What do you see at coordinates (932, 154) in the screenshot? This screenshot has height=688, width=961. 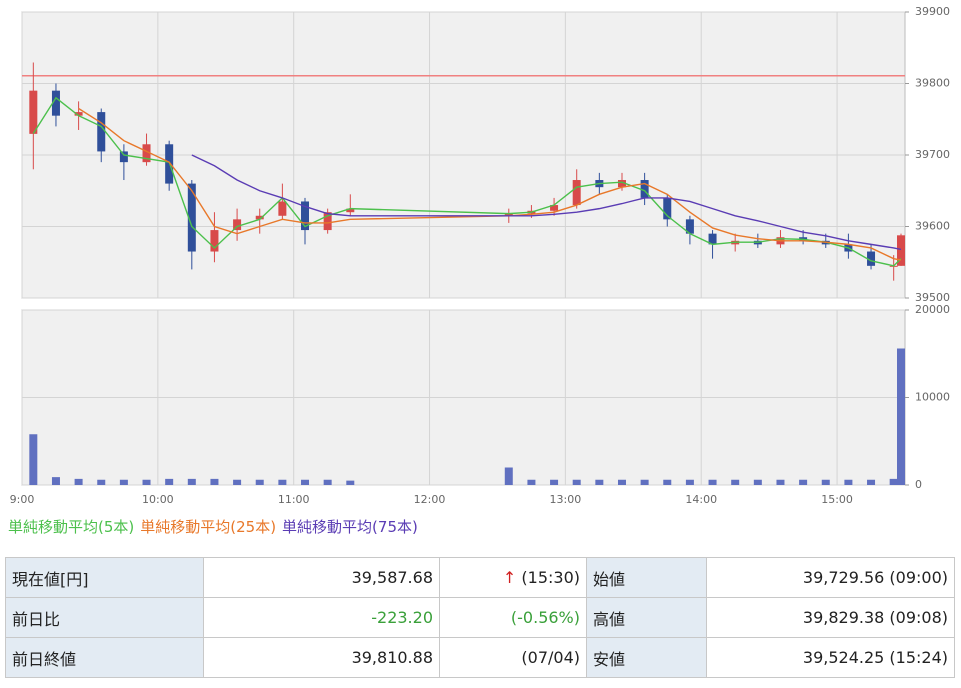 I see `y-tick-label: 39700` at bounding box center [932, 154].